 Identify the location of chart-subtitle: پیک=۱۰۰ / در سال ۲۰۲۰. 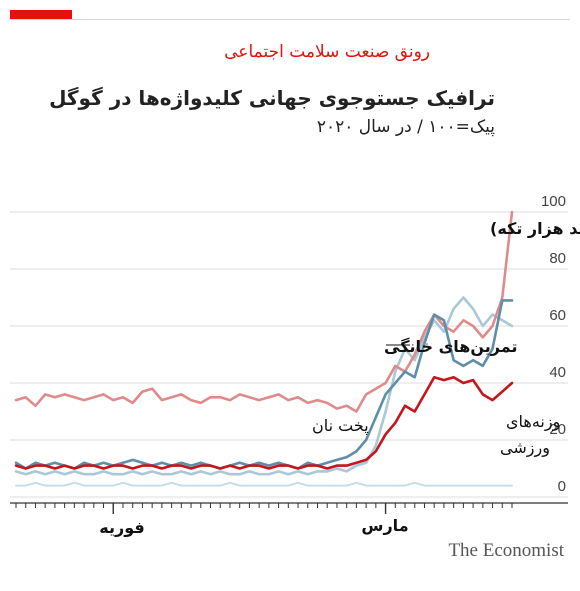
(405, 127).